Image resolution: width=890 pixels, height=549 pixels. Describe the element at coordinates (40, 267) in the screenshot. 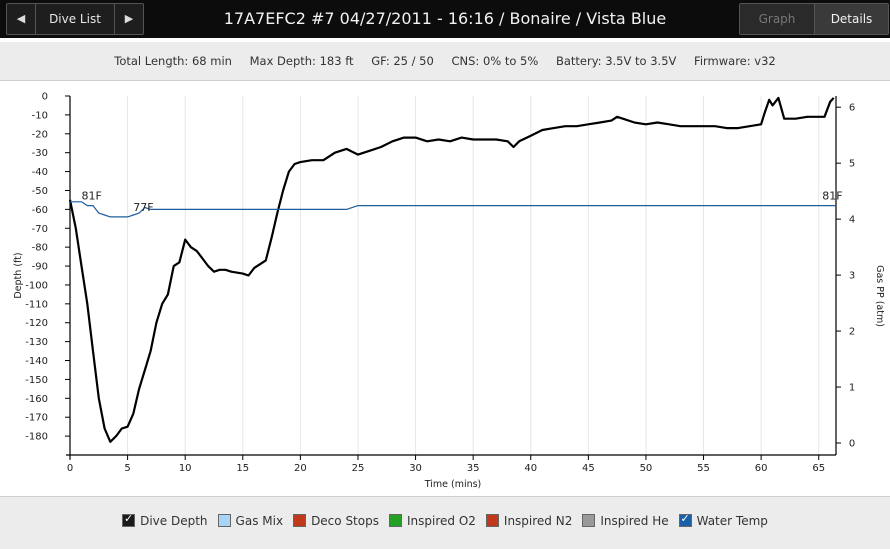

I see `y-tick-label: -90` at that location.